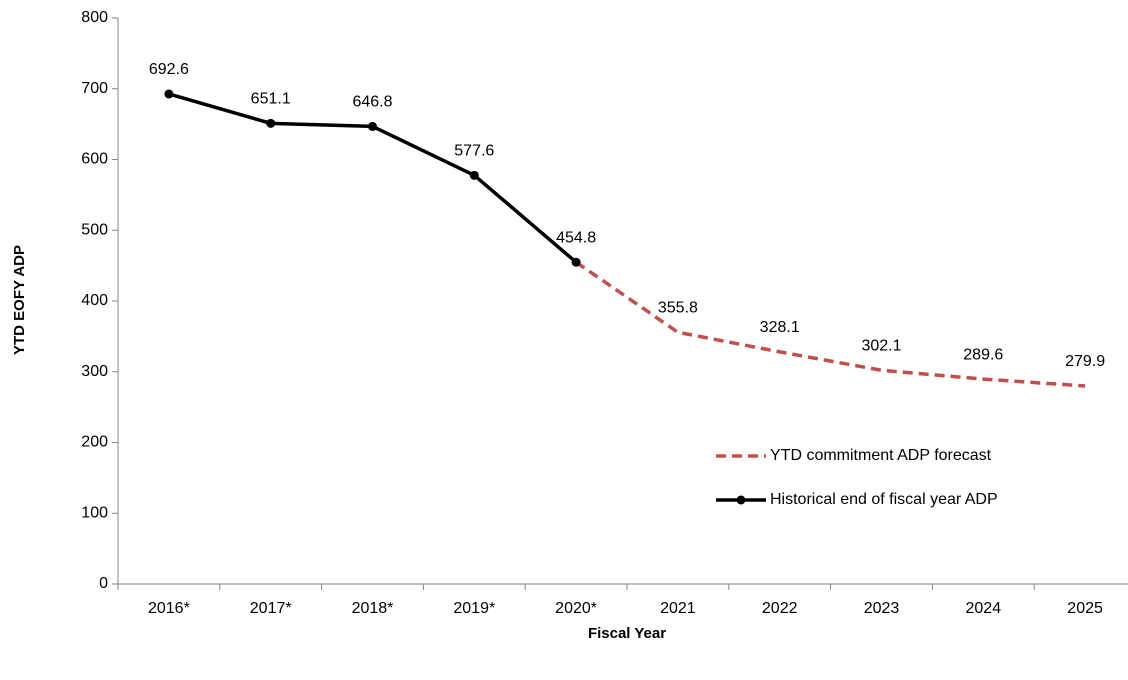 This screenshot has height=680, width=1128. What do you see at coordinates (780, 327) in the screenshot?
I see `data-label: 328.1` at bounding box center [780, 327].